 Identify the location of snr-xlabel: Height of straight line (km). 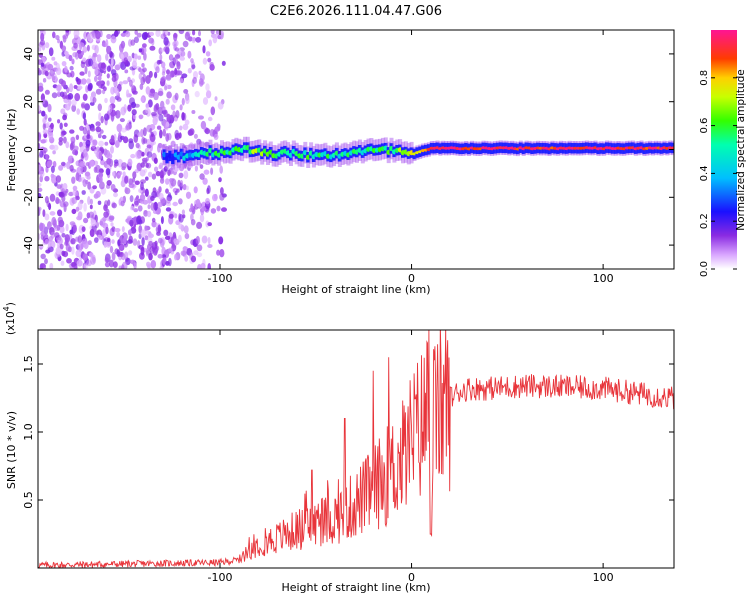
(355, 587).